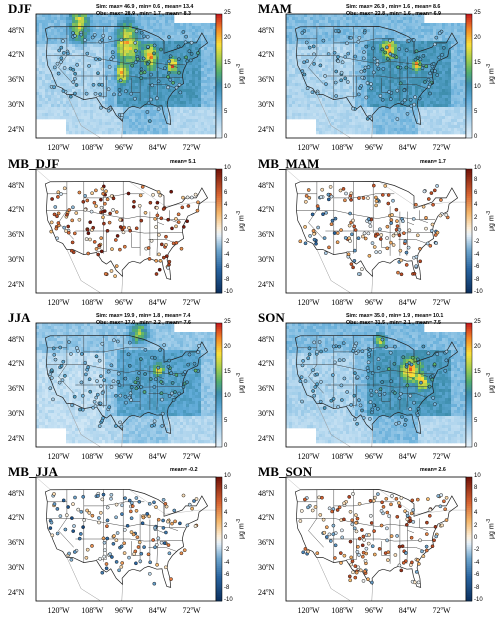 Image resolution: width=500 pixels, height=617 pixels. I want to click on colorbar-tick: -8, so click(477, 279).